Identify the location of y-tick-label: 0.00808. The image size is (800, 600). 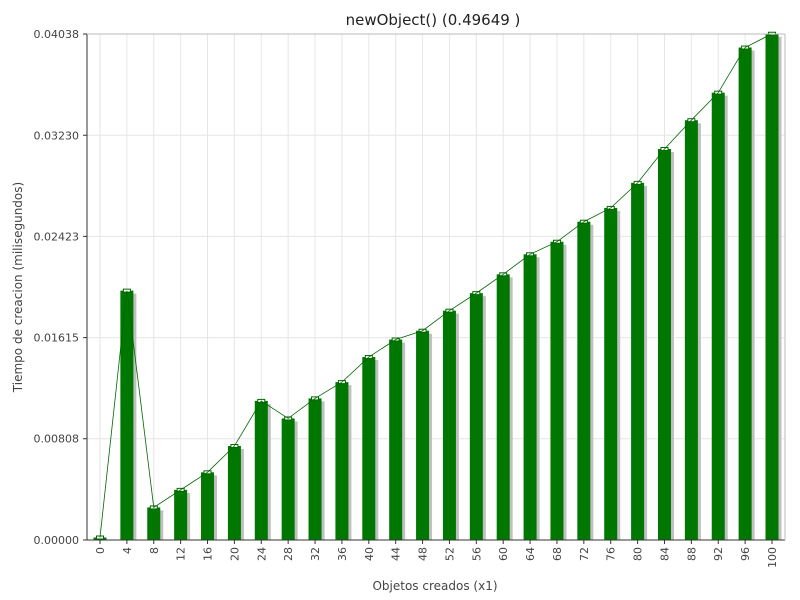
(57, 439).